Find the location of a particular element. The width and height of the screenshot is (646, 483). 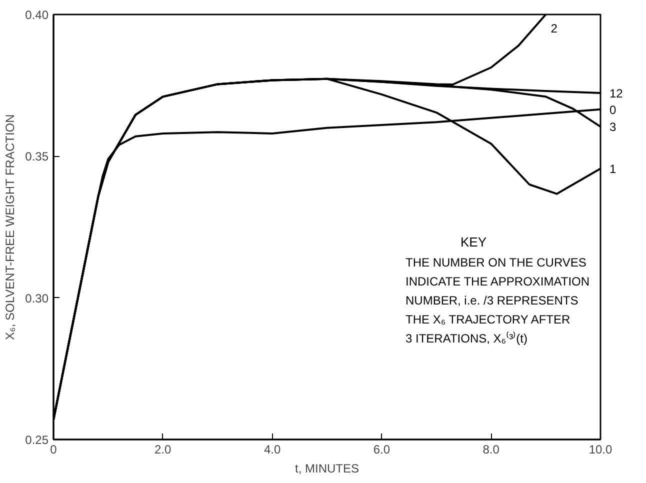

x-tick-label: 0 is located at coordinates (54, 449).